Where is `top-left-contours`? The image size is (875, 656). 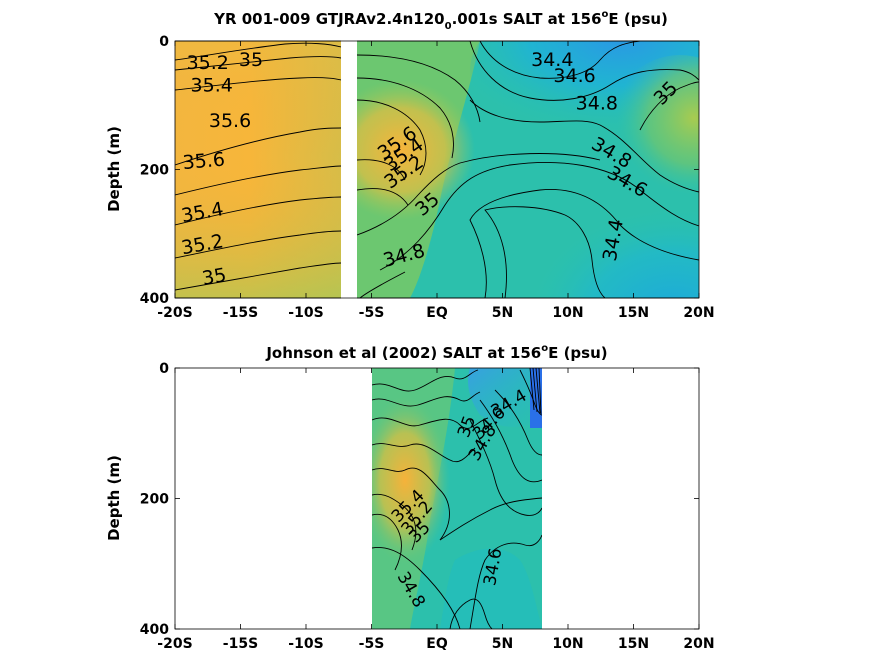
top-left-contours is located at coordinates (258, 166).